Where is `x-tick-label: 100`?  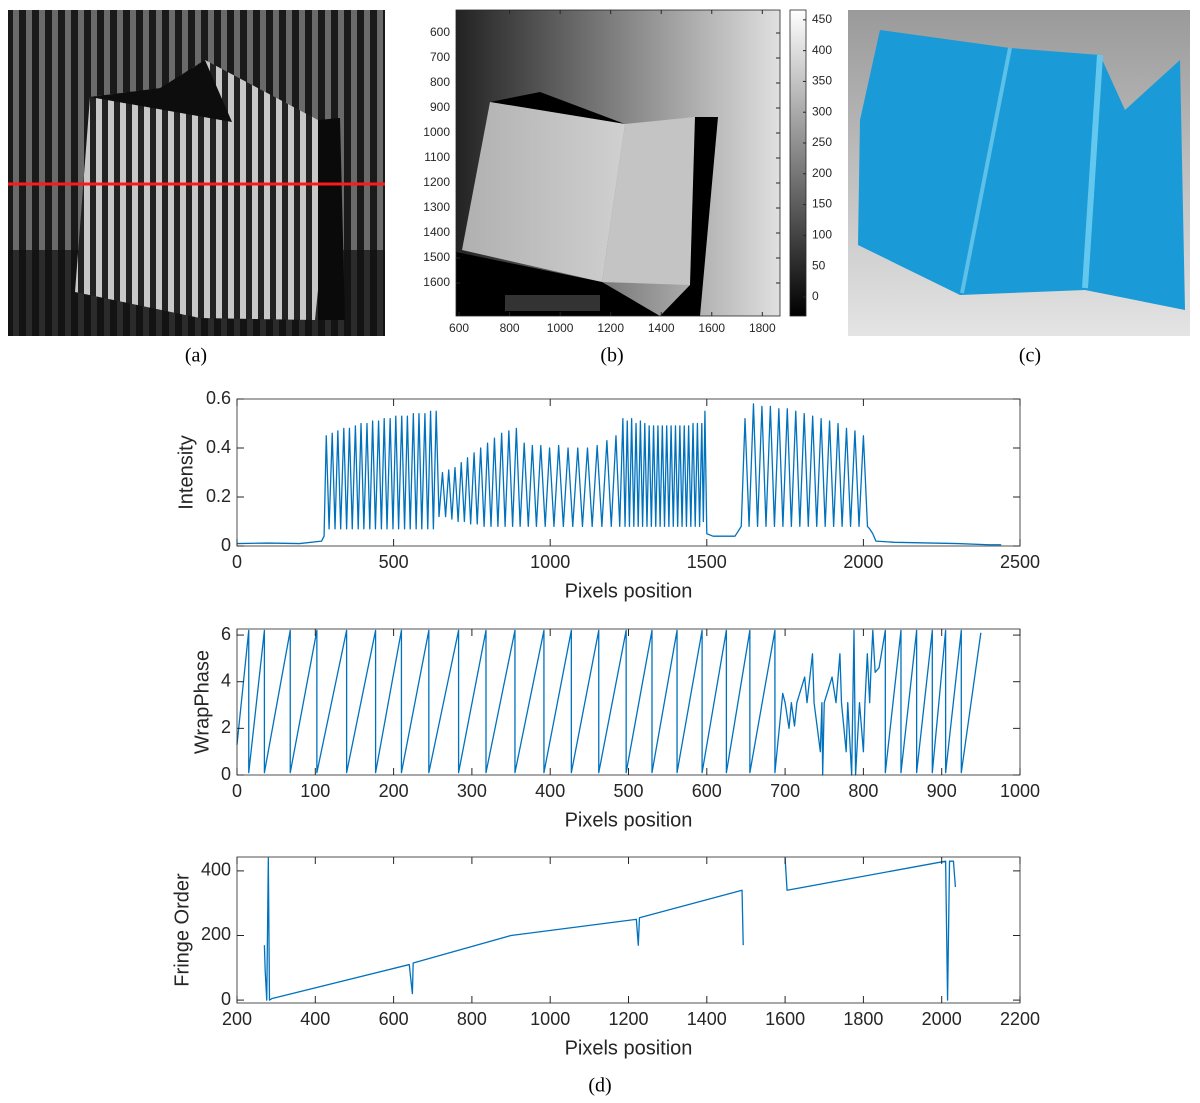
x-tick-label: 100 is located at coordinates (315, 791).